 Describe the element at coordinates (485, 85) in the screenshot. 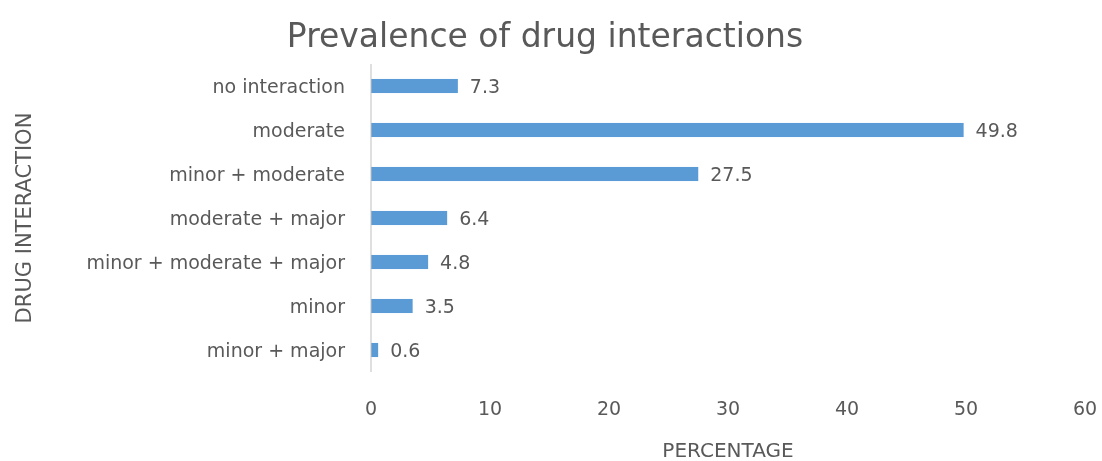

I see `data-label: 7.3` at that location.